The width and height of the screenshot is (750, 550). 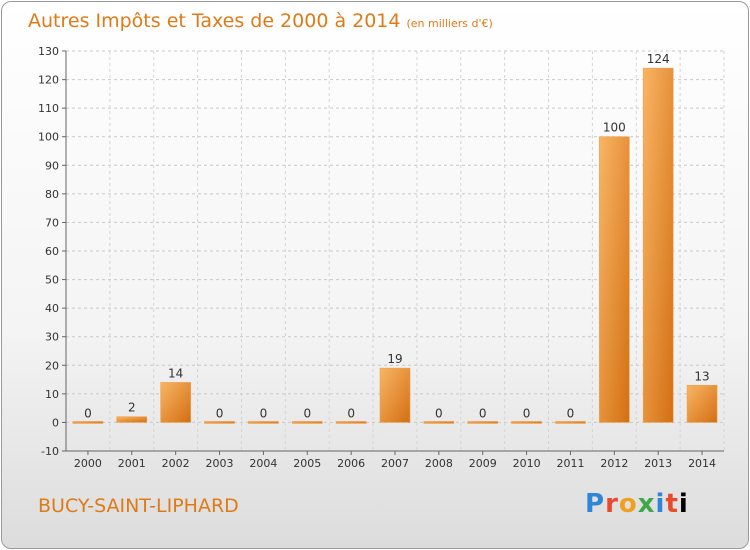 What do you see at coordinates (394, 359) in the screenshot?
I see `data-label: 19` at bounding box center [394, 359].